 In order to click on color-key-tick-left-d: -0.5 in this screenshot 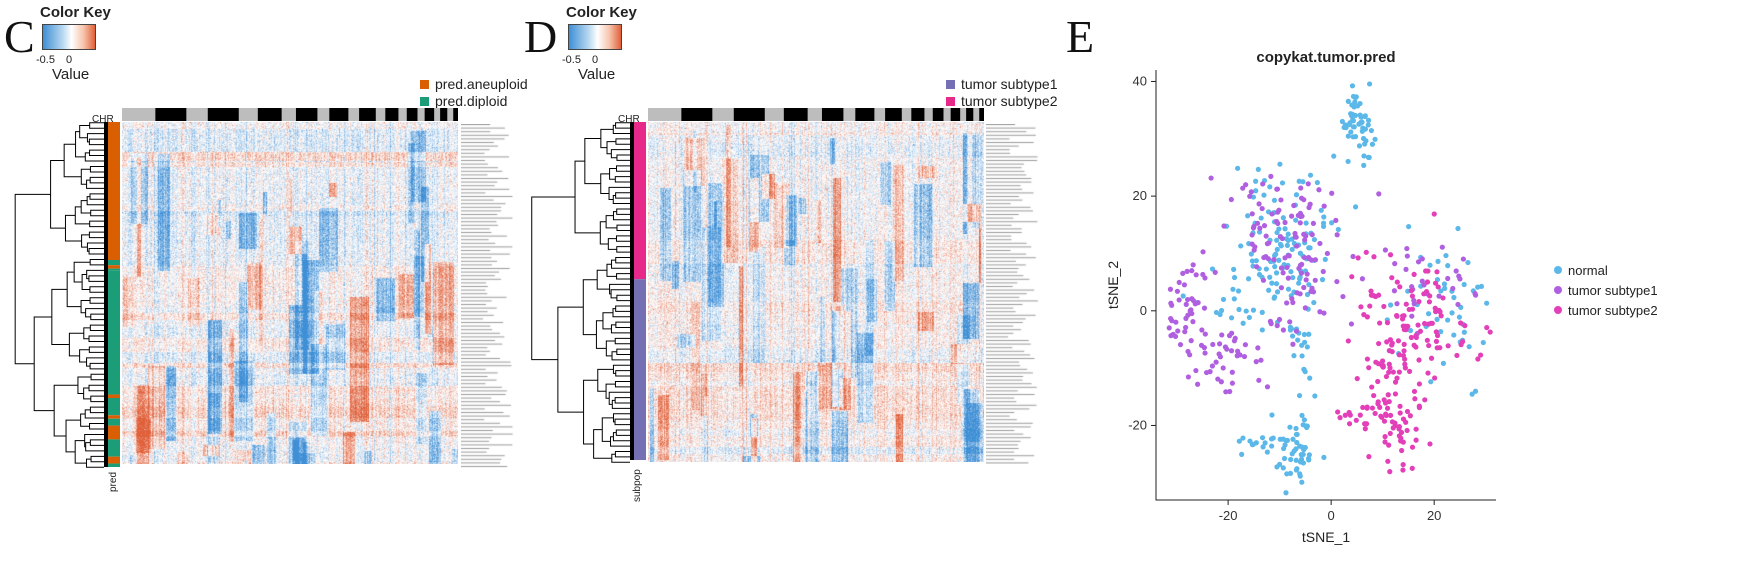, I will do `click(571, 60)`.